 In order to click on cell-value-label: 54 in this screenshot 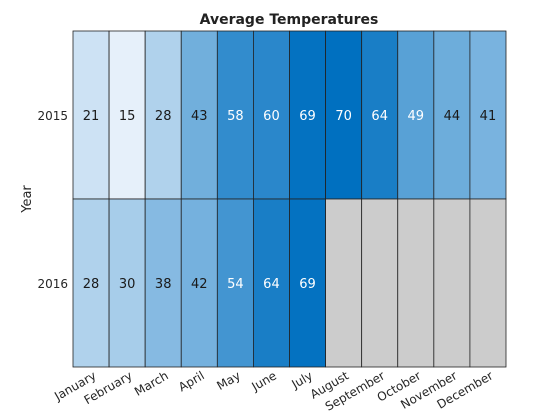, I will do `click(235, 284)`.